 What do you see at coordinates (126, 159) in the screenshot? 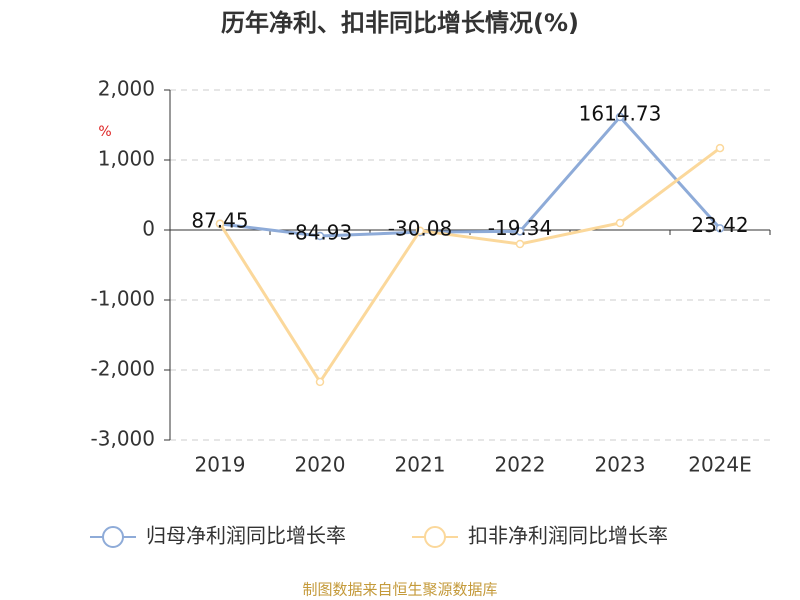
I see `y-tick-label: 1,000` at bounding box center [126, 159].